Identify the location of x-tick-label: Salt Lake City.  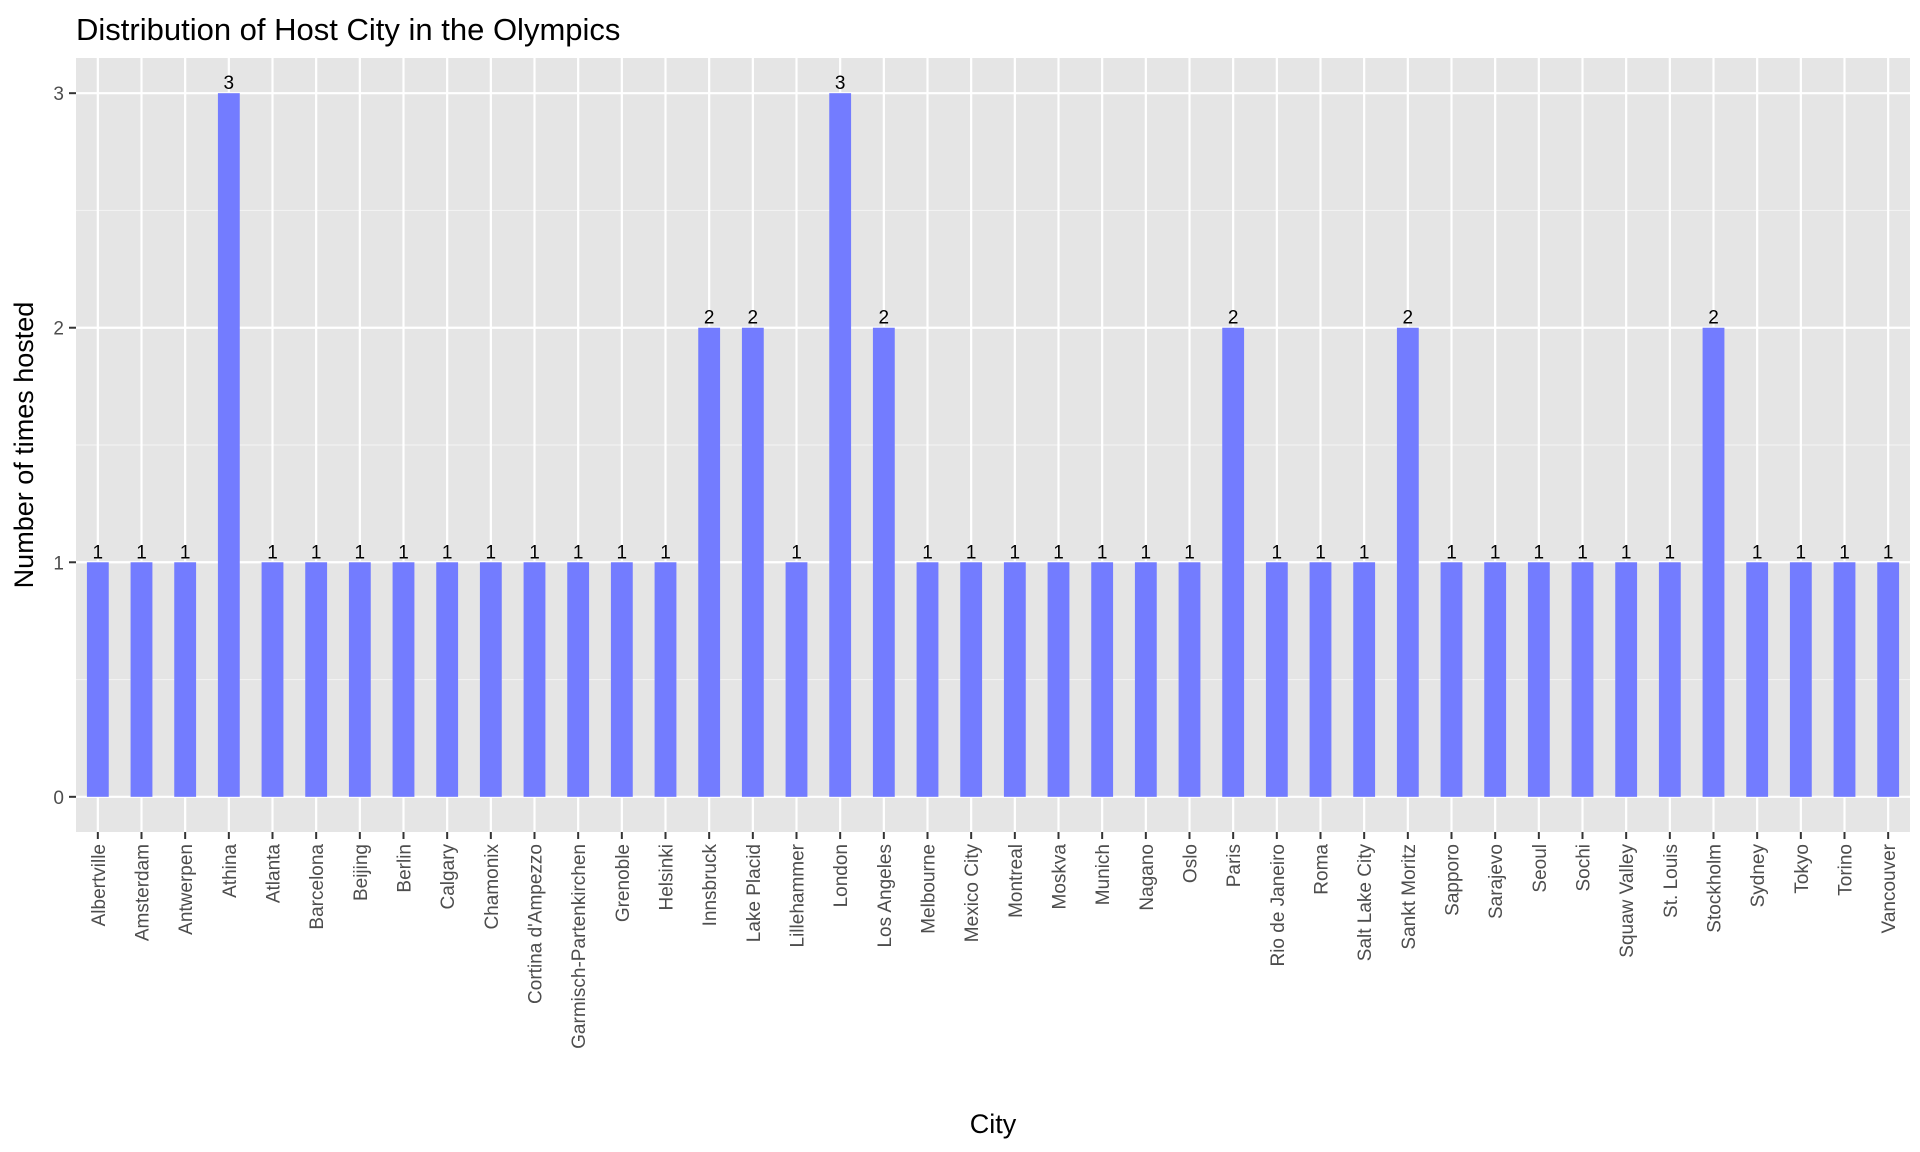
(1365, 903).